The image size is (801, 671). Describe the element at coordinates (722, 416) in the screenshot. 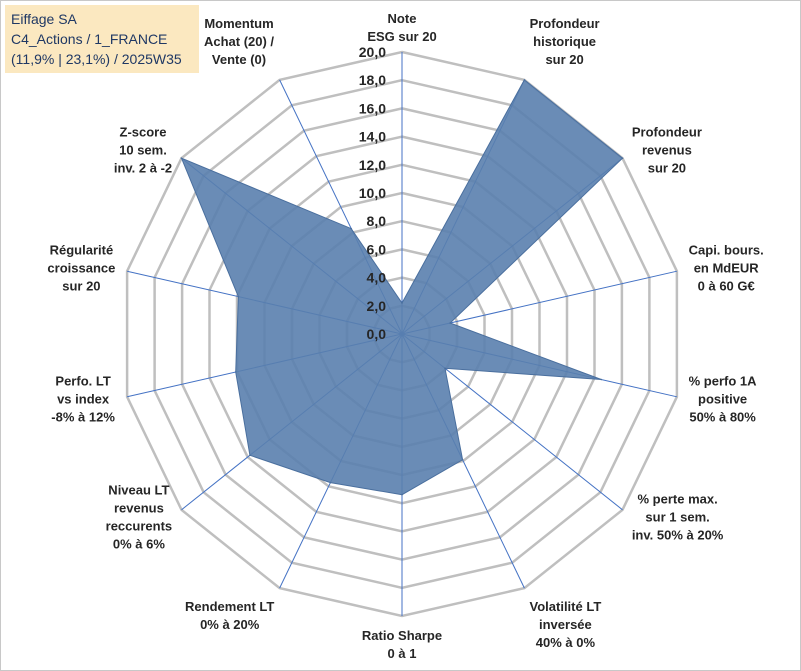

I see `axis-label-line: 50% à 80%` at that location.